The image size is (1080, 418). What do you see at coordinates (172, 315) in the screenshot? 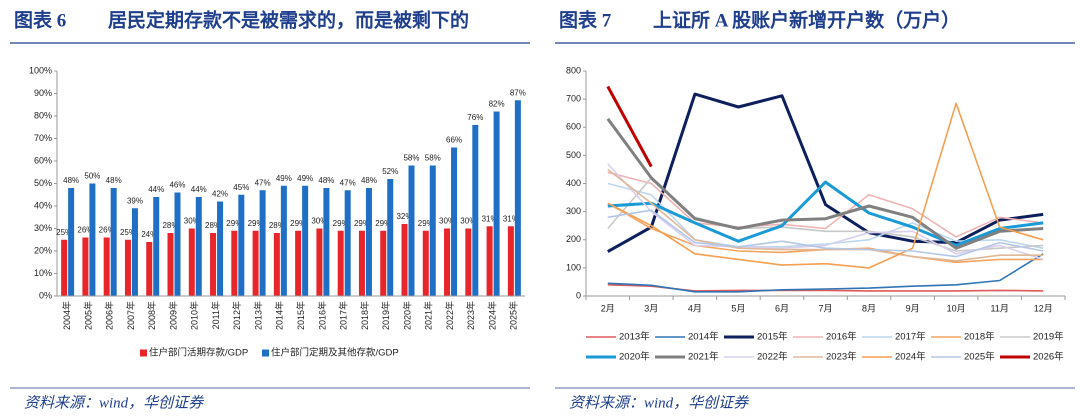
I see `x-tick-label: 2009年` at bounding box center [172, 315].